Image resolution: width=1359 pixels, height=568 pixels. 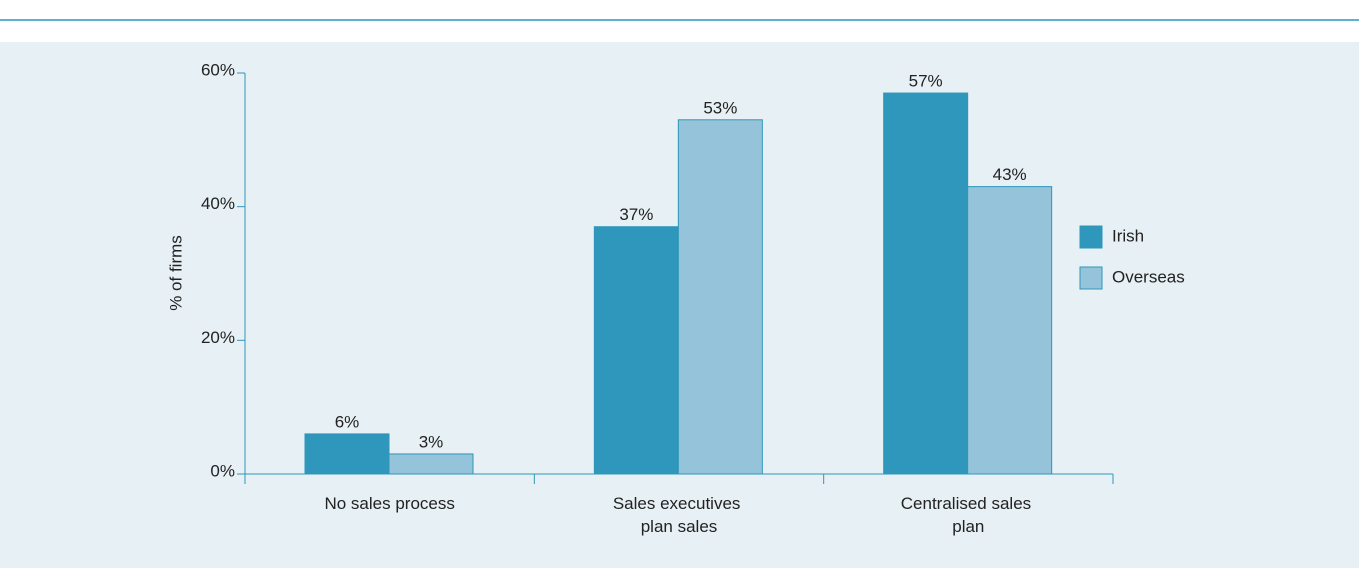 I want to click on x-tick-label: Centralised sales plan, so click(x=968, y=515).